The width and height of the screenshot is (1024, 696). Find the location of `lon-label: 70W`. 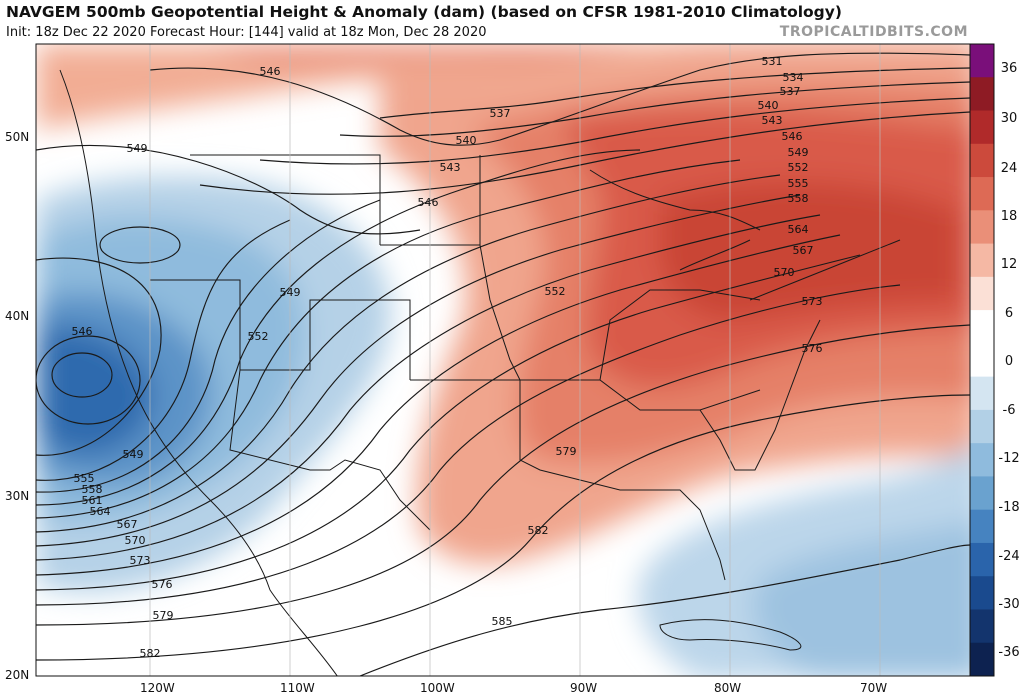

lon-label: 70W is located at coordinates (874, 688).